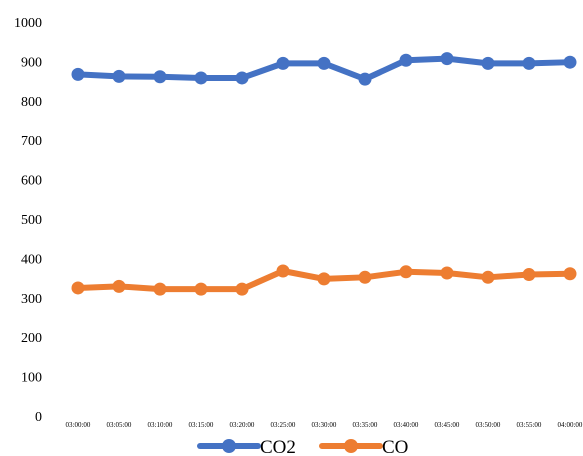 This screenshot has height=456, width=583. What do you see at coordinates (28, 23) in the screenshot?
I see `y-tick-label: 1000` at bounding box center [28, 23].